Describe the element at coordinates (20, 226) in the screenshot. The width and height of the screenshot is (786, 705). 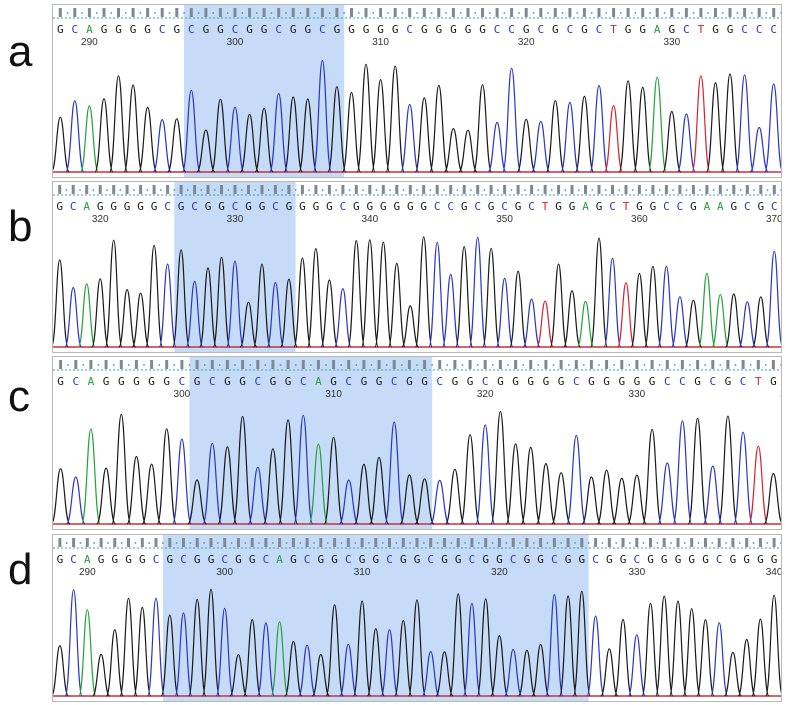
I see `panel-label-b: b` at that location.